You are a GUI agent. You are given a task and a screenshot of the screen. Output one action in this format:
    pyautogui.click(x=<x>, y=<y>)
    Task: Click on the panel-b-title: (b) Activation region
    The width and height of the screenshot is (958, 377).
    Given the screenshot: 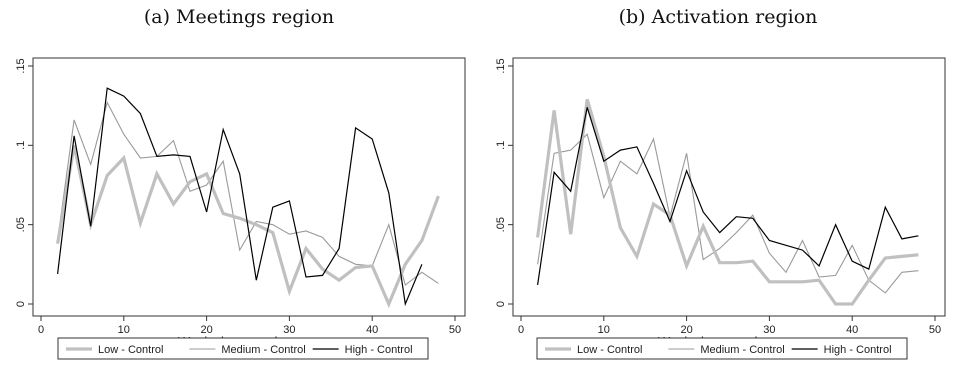 What is the action you would take?
    pyautogui.click(x=718, y=17)
    